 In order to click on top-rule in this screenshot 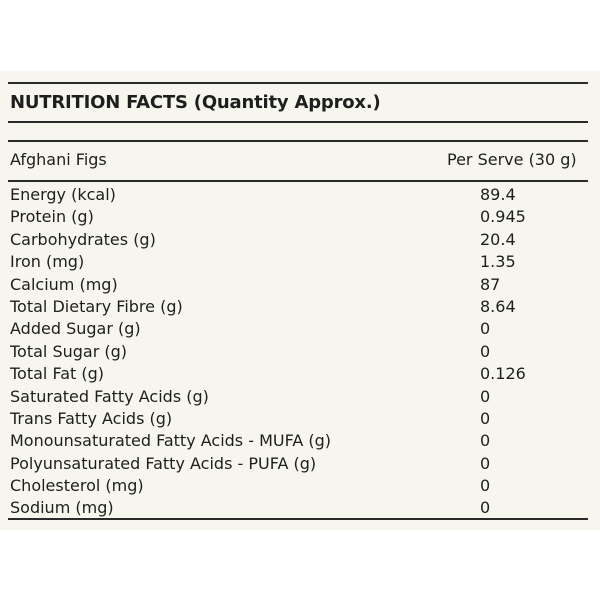, I will do `click(298, 83)`.